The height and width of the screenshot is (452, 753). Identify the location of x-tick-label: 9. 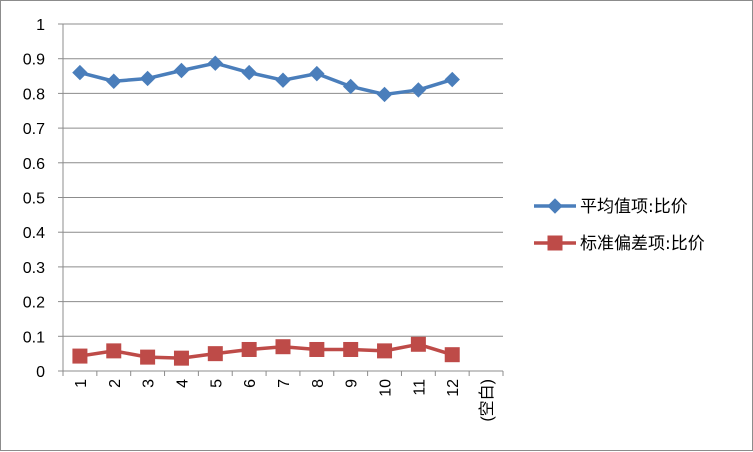
(352, 383).